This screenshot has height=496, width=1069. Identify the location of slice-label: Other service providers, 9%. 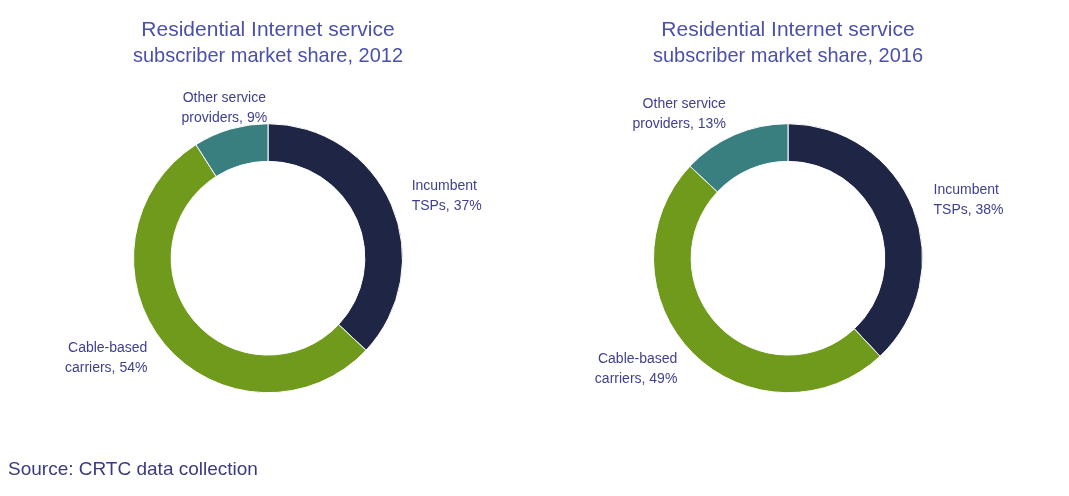
(224, 106).